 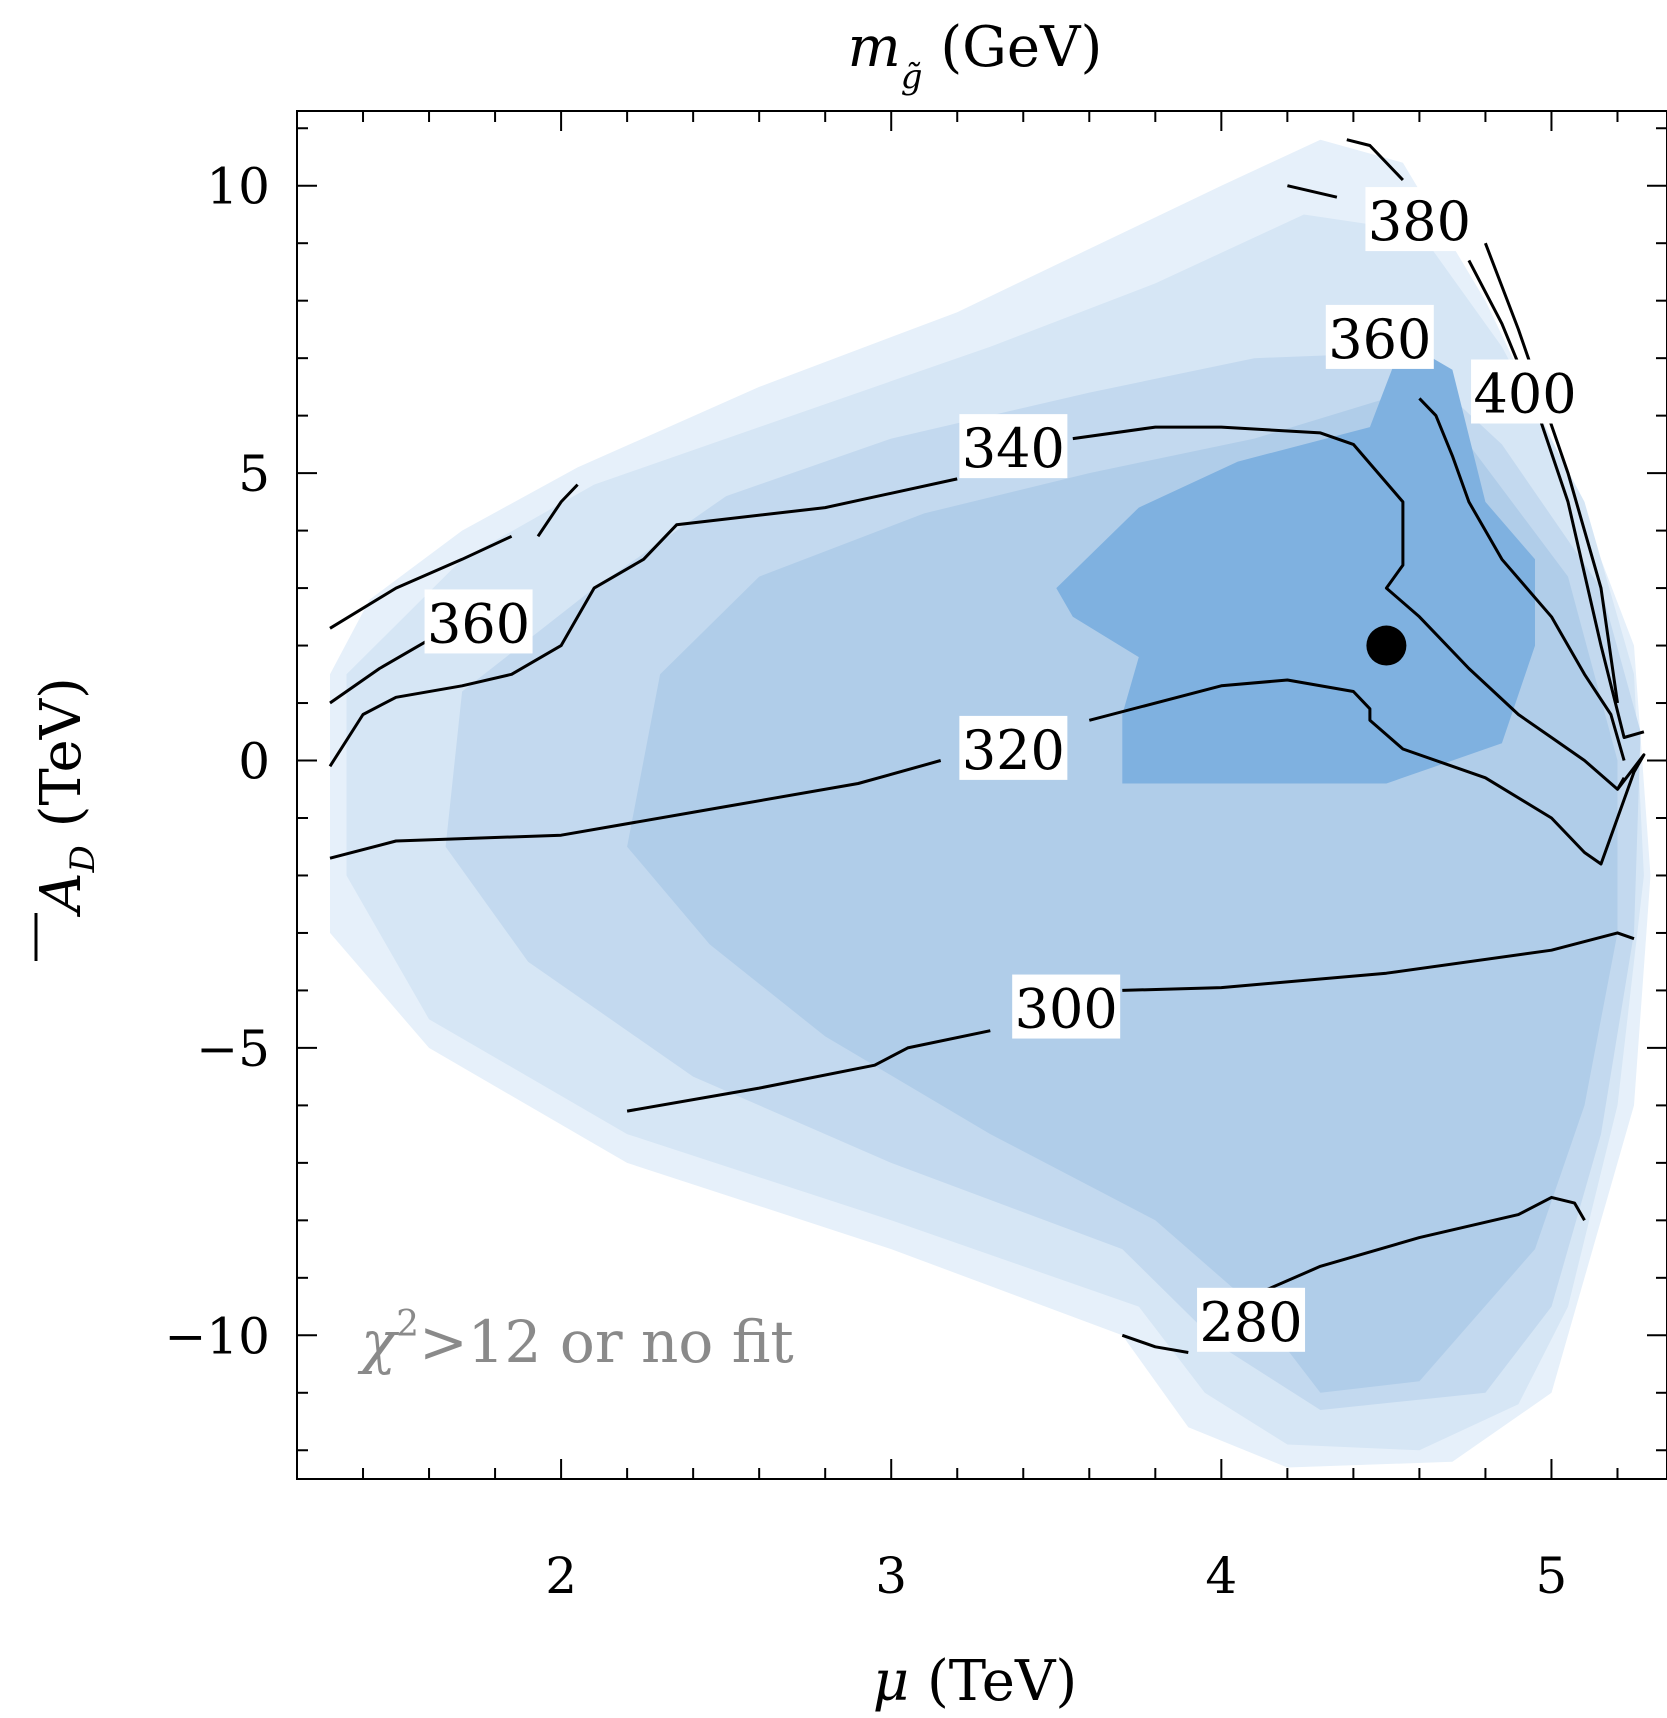 I want to click on y-tick-label: 10, so click(x=238, y=187).